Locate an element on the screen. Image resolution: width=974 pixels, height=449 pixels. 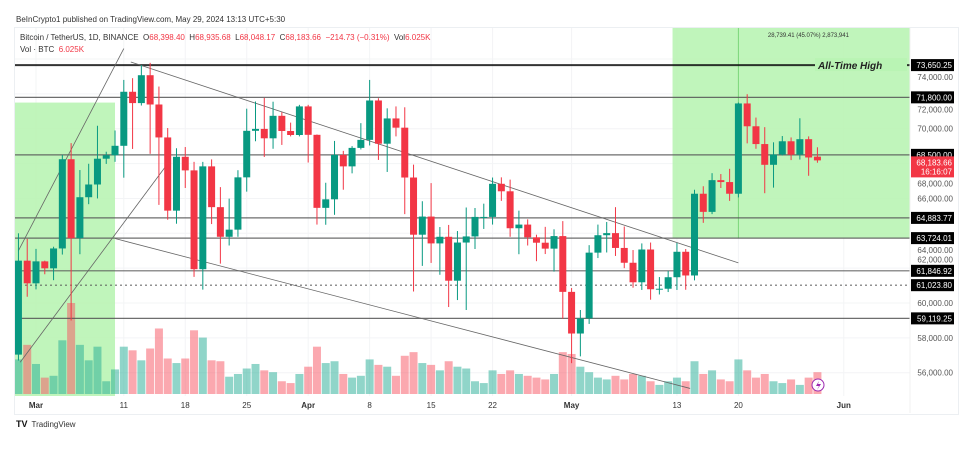
price-axis-tick: 58,000.00 is located at coordinates (935, 338).